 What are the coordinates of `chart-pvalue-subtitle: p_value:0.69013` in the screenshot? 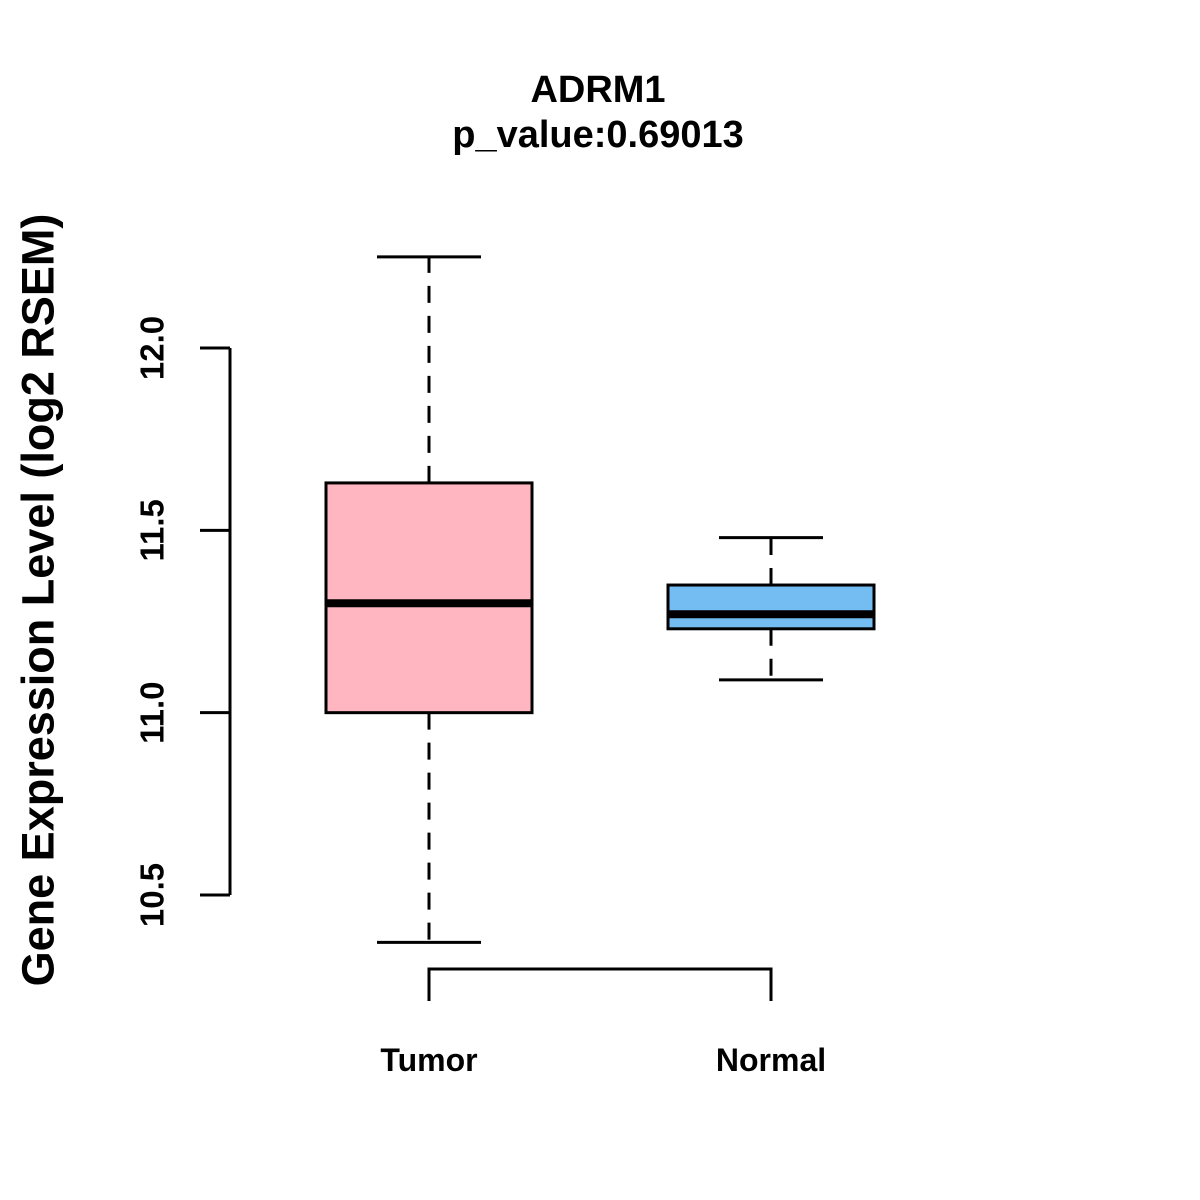 It's located at (598, 135).